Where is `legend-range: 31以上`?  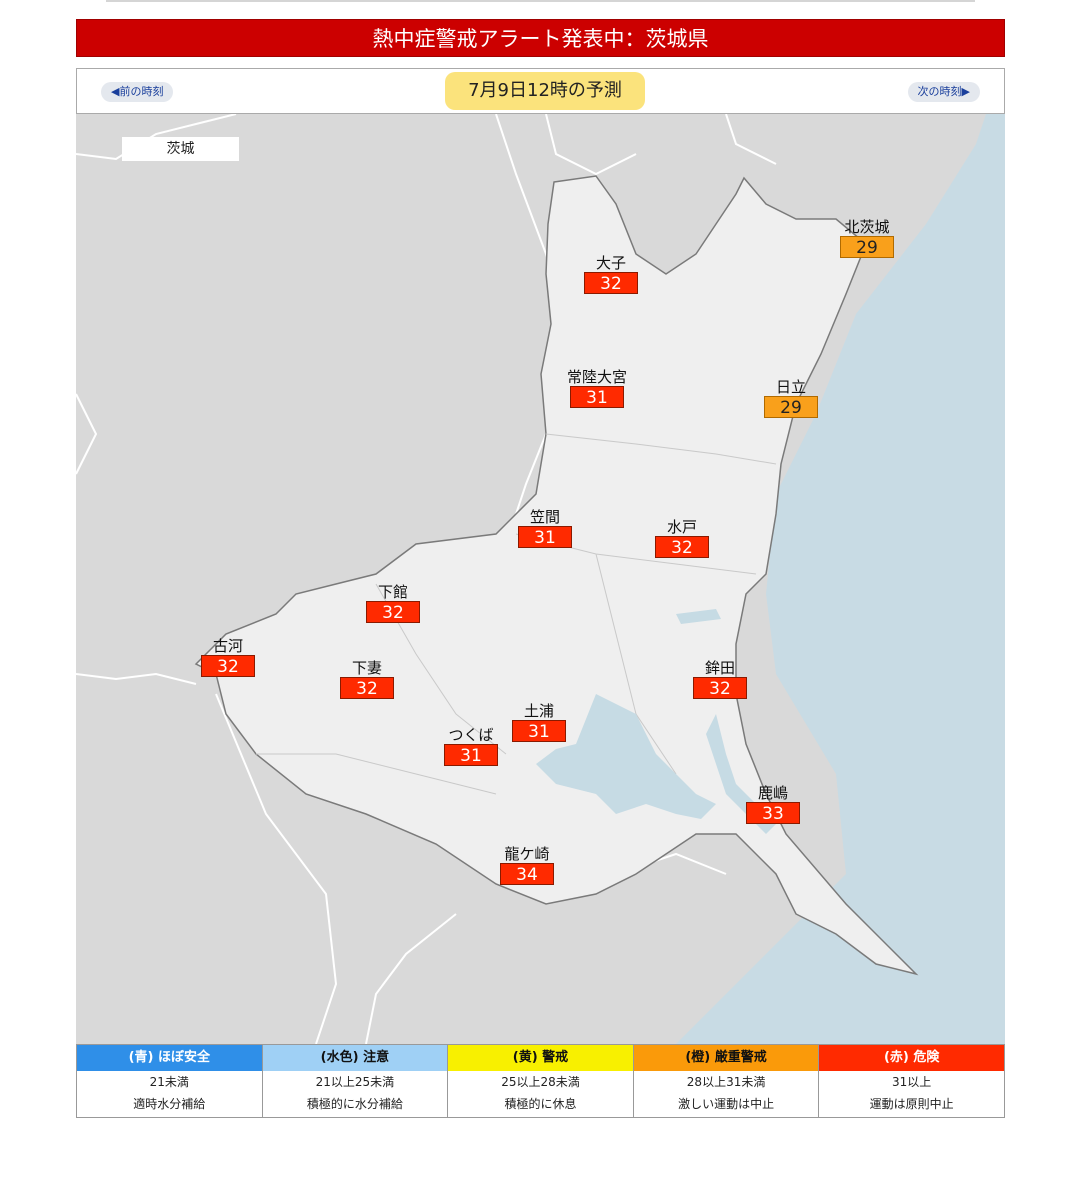 legend-range: 31以上 is located at coordinates (912, 1082).